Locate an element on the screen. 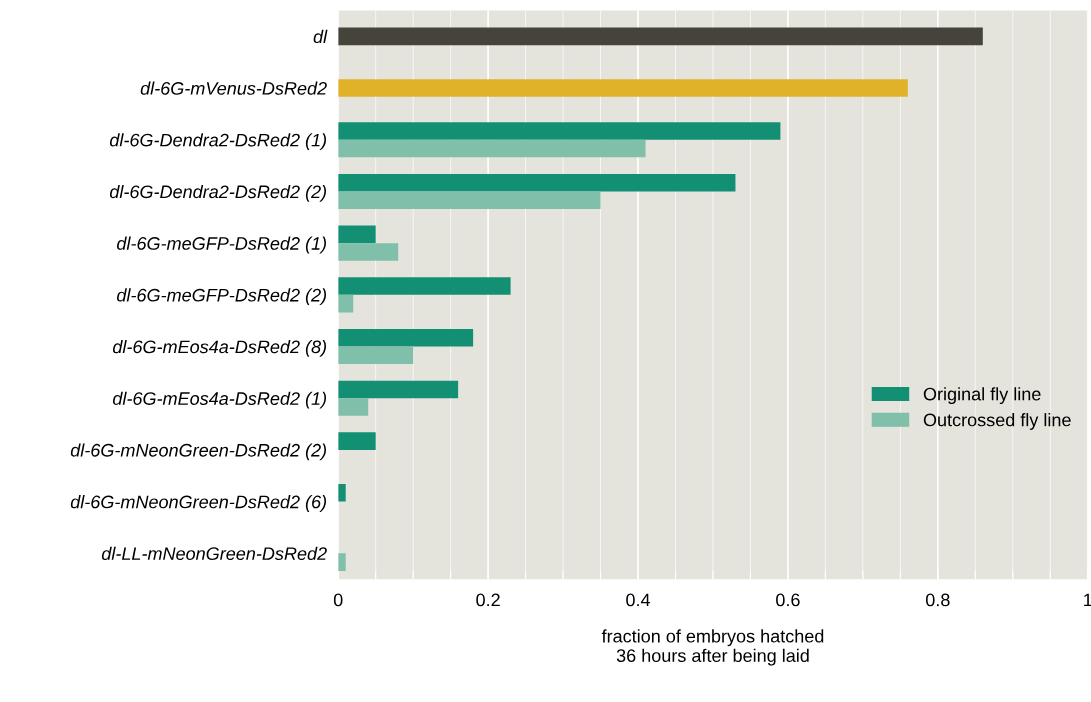 Image resolution: width=1091 pixels, height=702 pixels. y-tick-label: dl-6G-Dendra2-DsRed2 (1) is located at coordinates (218, 142).